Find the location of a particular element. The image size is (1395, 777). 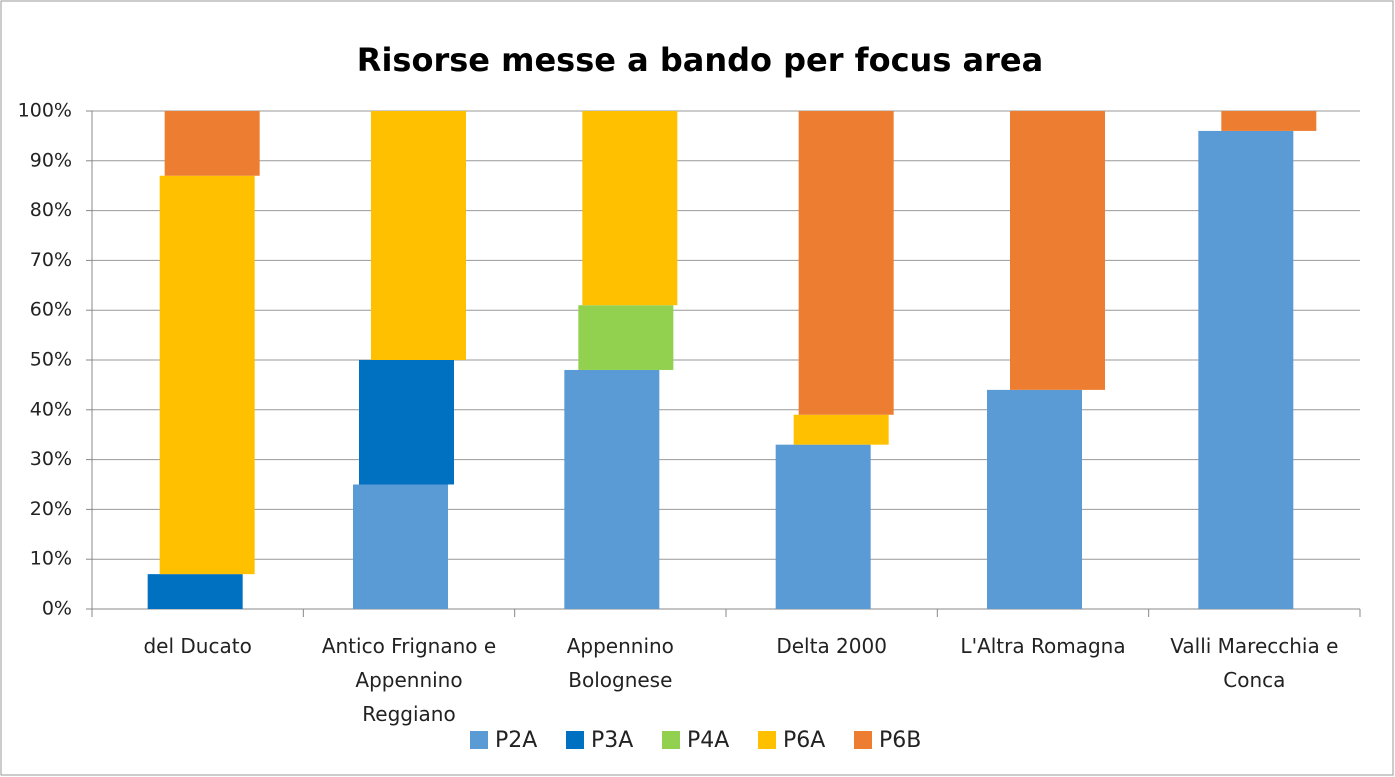

y-tick-label: 100% is located at coordinates (45, 111).